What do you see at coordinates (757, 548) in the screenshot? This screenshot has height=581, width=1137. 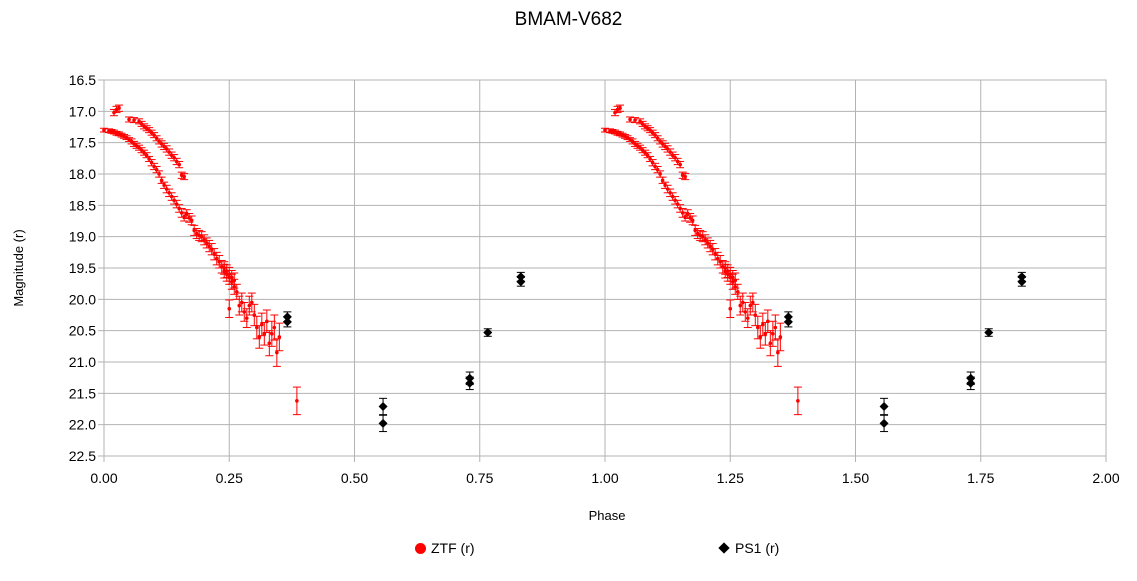 I see `legend-label-ps1: PS1 (r)` at bounding box center [757, 548].